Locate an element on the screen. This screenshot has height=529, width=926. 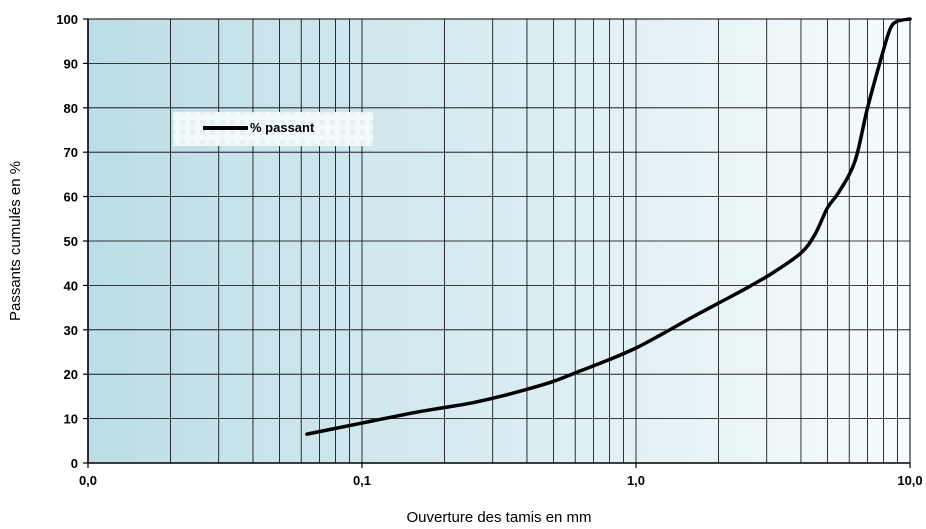
x-axis-title: Ouverture des tamis en mm is located at coordinates (498, 517).